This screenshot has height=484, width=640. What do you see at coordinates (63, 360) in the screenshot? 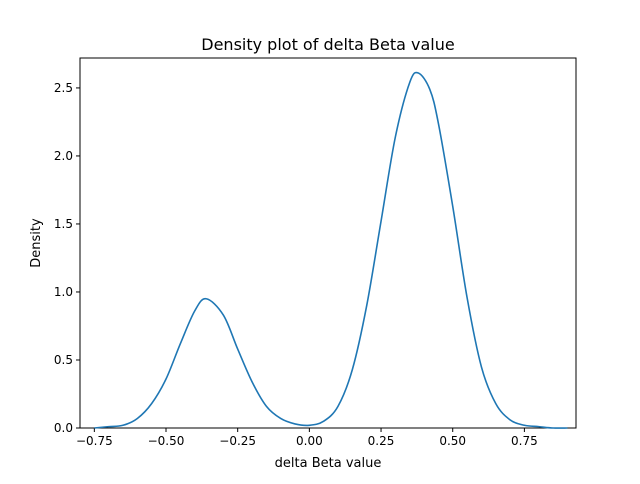
I see `y-tick-label: 0.5` at bounding box center [63, 360].